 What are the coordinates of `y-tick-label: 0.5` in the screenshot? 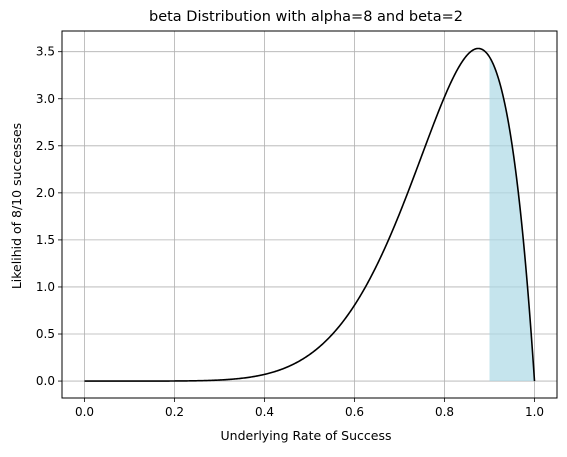 It's located at (45, 334).